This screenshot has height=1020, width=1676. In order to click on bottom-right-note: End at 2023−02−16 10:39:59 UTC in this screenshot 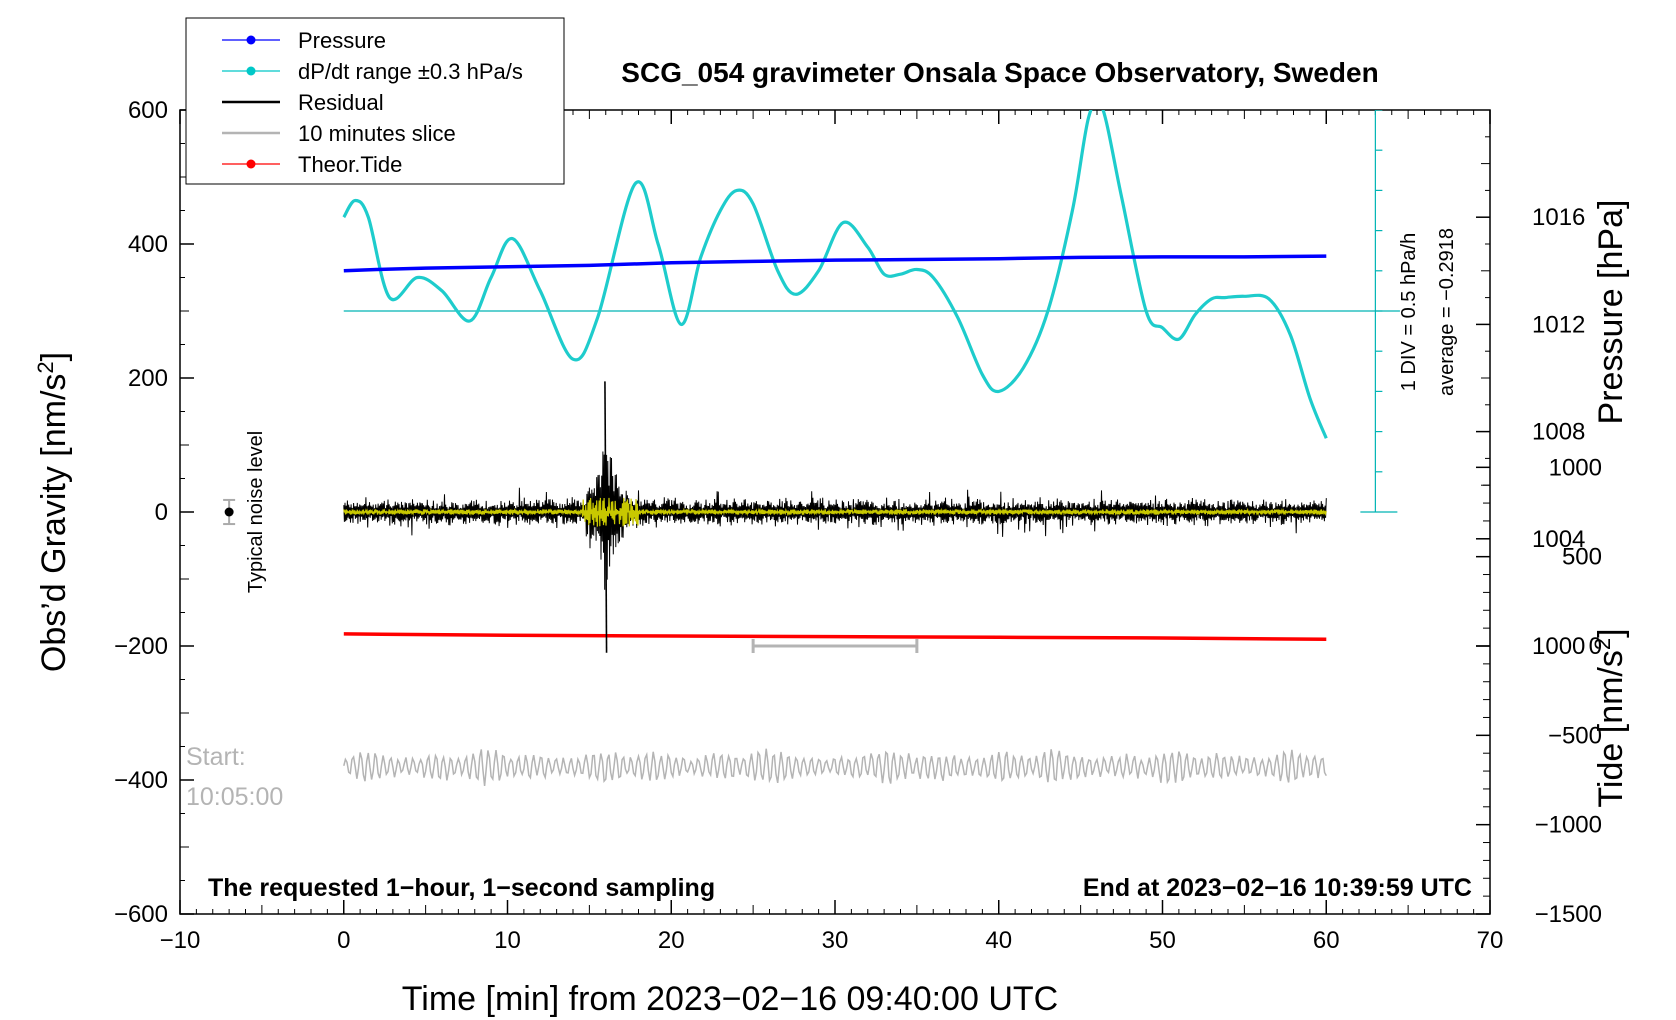, I will do `click(1277, 888)`.